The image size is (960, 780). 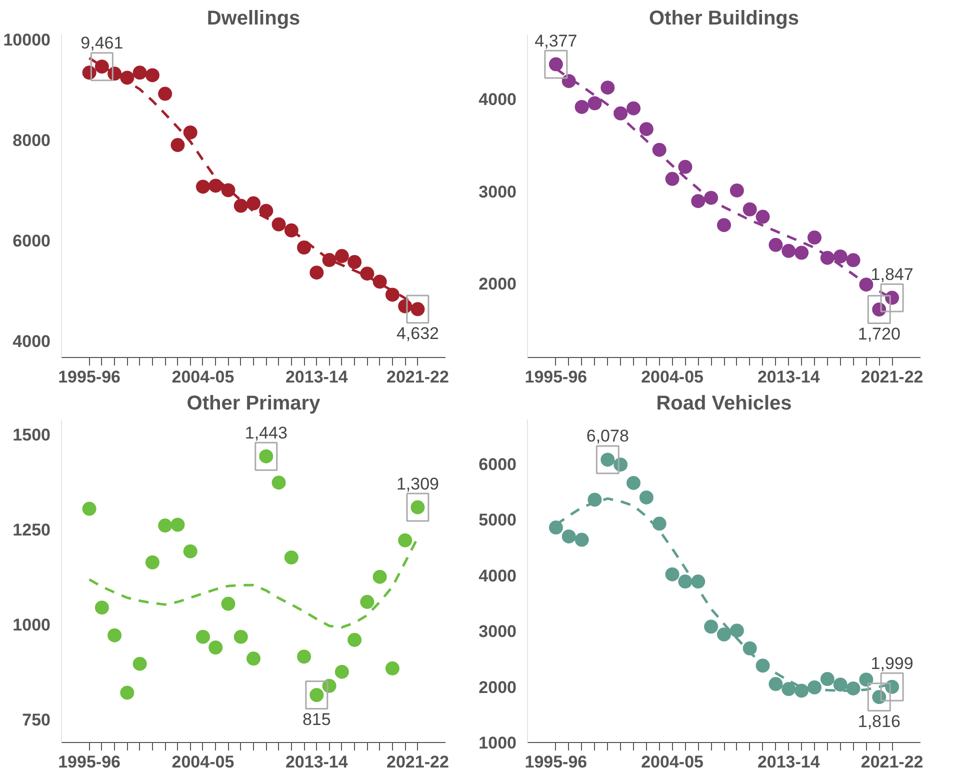 What do you see at coordinates (417, 334) in the screenshot?
I see `annotation: 4,632` at bounding box center [417, 334].